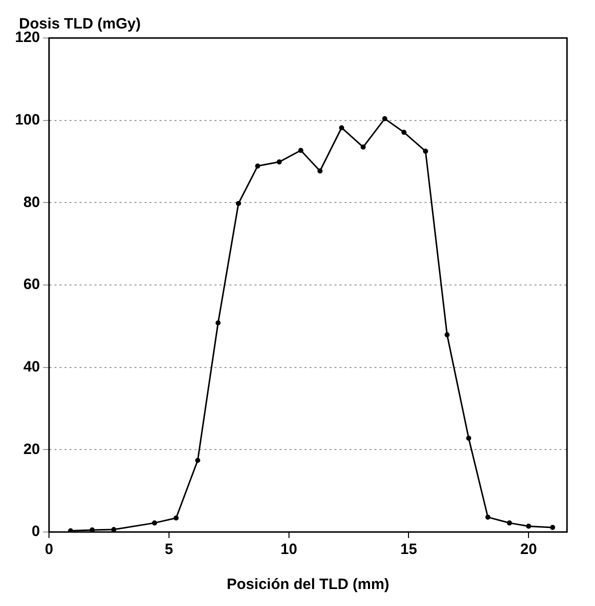 This screenshot has width=595, height=606. I want to click on x-tick-label: 20, so click(528, 549).